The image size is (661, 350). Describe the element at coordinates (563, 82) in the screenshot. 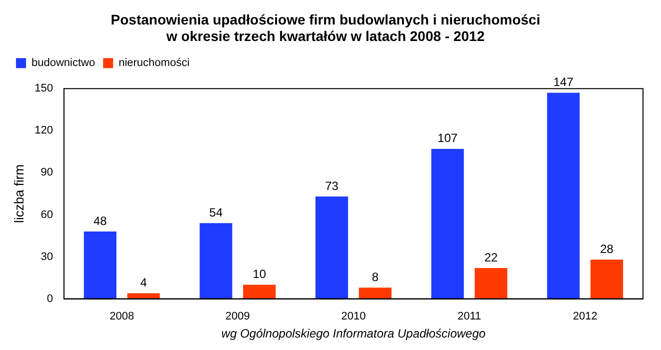

I see `data-label: 147` at that location.